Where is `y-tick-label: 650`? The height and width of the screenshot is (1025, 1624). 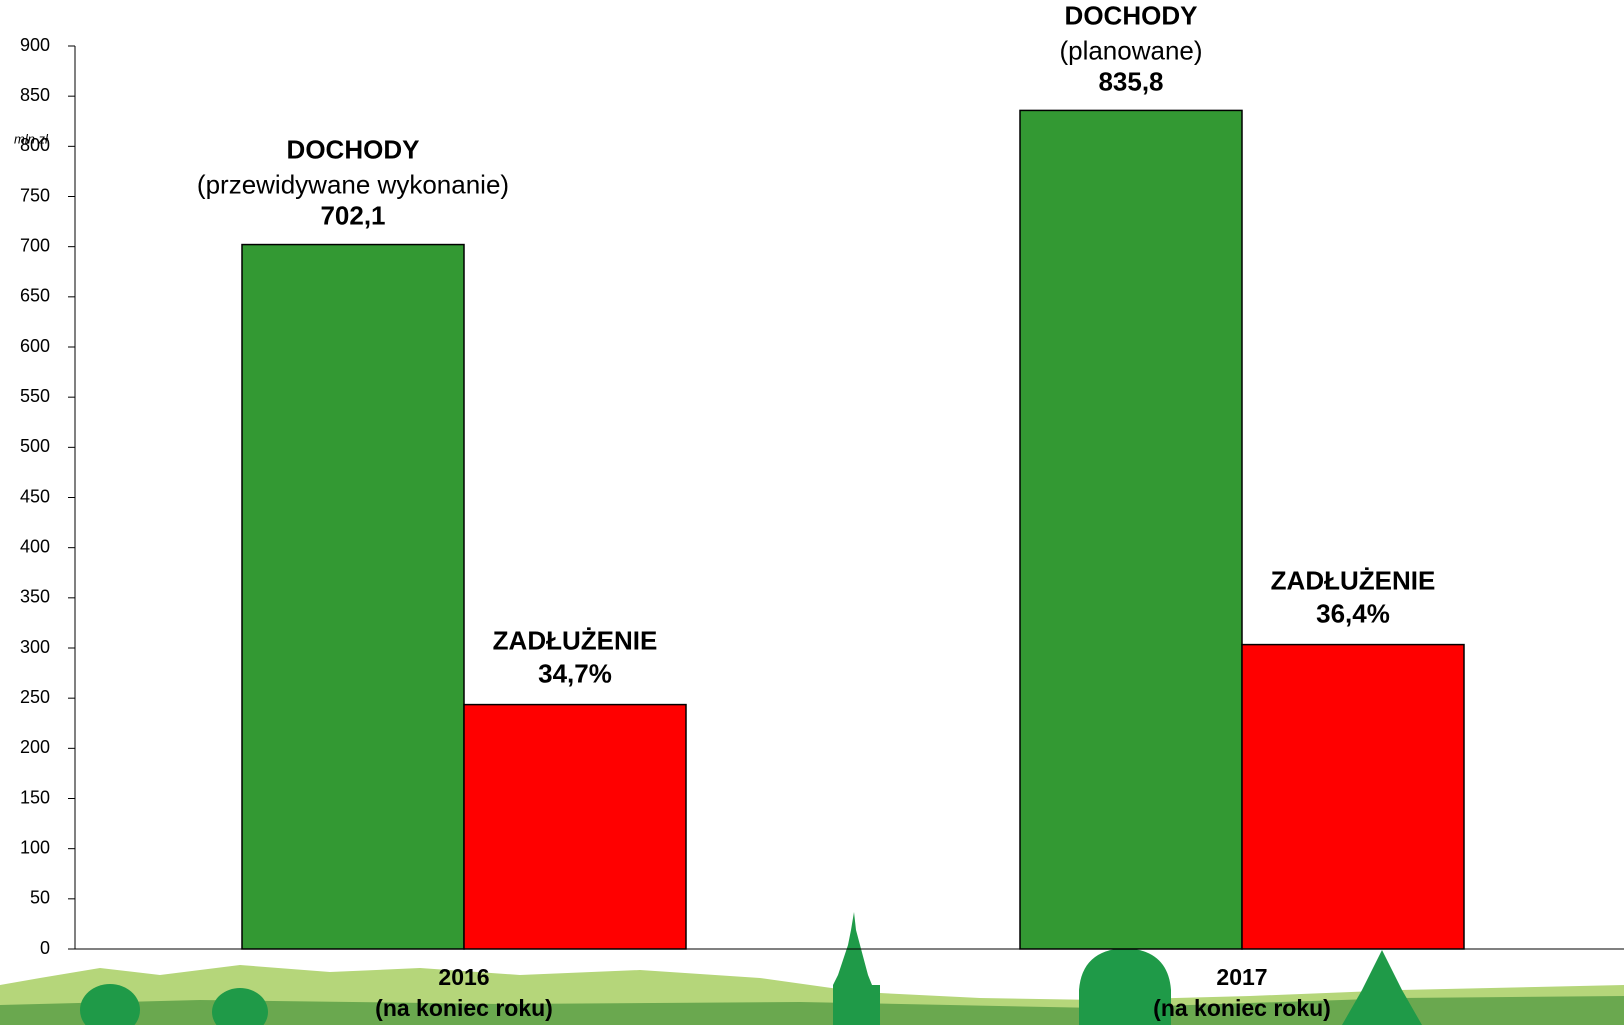
y-tick-label: 650 is located at coordinates (35, 296).